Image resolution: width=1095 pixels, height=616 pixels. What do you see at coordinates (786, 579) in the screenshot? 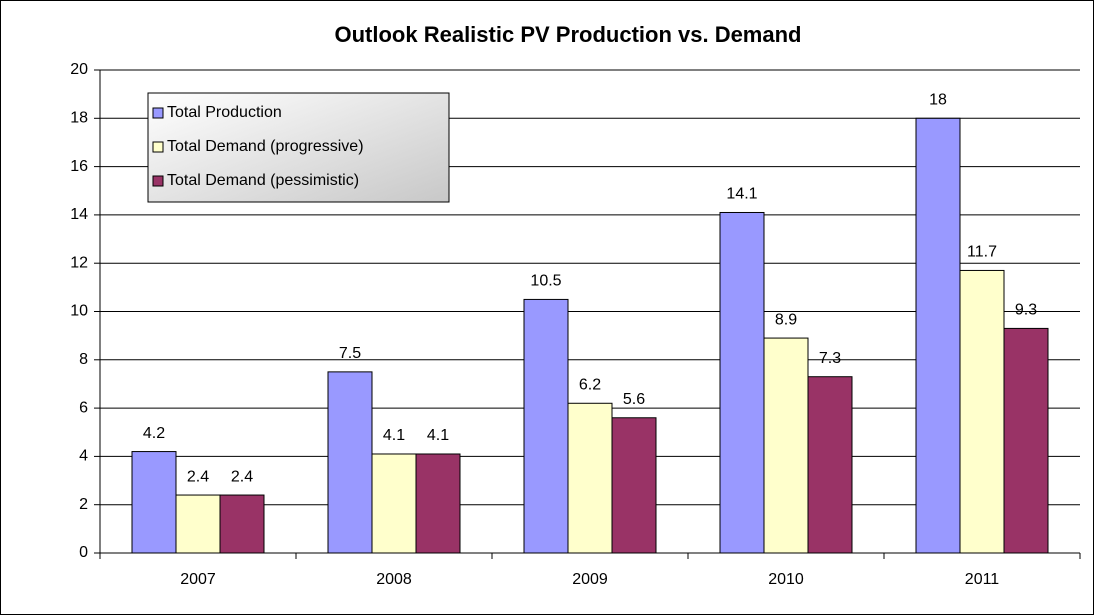
I see `x-tick-label: 2010` at bounding box center [786, 579].